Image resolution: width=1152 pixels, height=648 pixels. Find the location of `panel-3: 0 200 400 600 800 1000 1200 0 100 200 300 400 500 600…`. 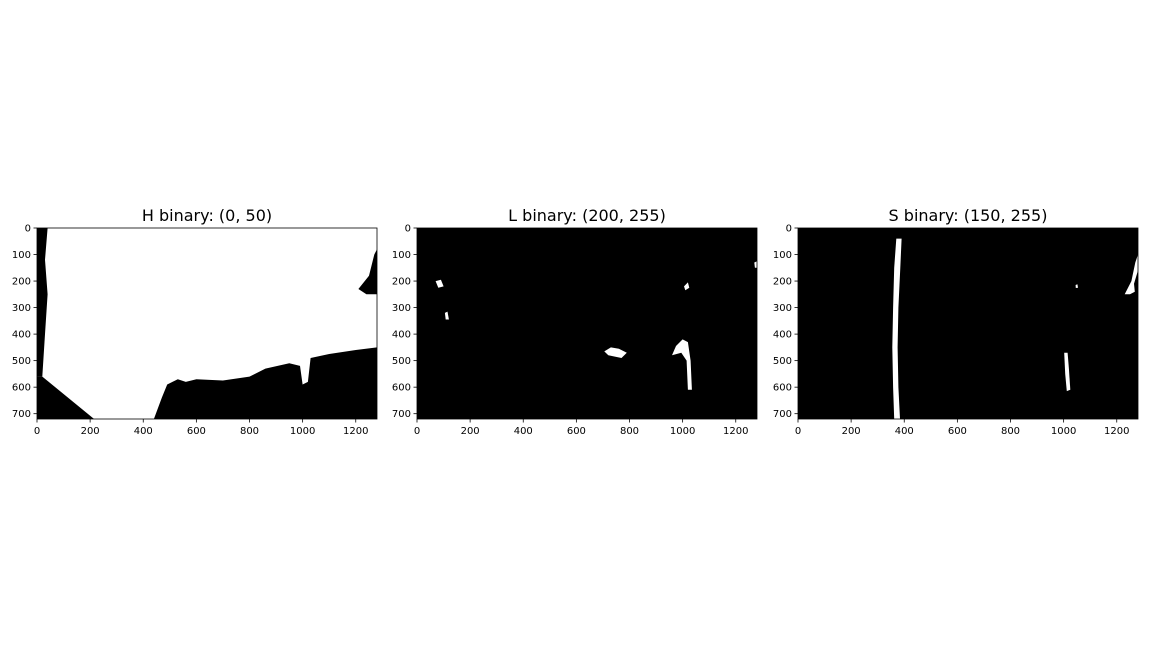

panel-3: 0 200 400 600 800 1000 1200 0 100 200 300 400 500 600… is located at coordinates (956, 321).